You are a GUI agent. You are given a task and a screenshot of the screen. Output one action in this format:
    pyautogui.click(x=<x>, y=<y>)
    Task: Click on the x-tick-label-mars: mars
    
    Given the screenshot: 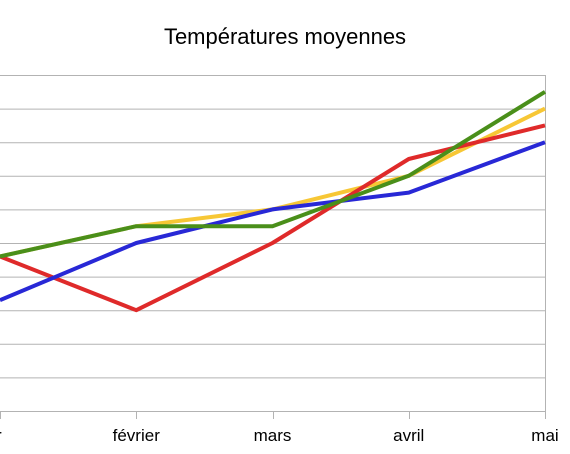 What is the action you would take?
    pyautogui.click(x=273, y=435)
    